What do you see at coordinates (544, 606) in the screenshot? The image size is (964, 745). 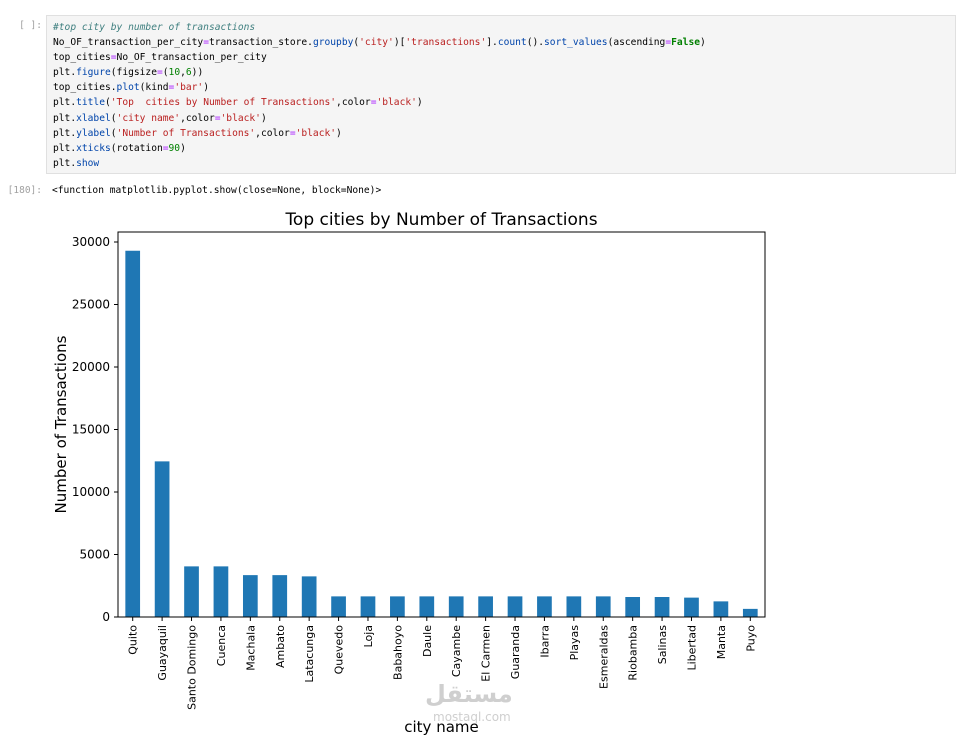 I see `bar-ibarra` at bounding box center [544, 606].